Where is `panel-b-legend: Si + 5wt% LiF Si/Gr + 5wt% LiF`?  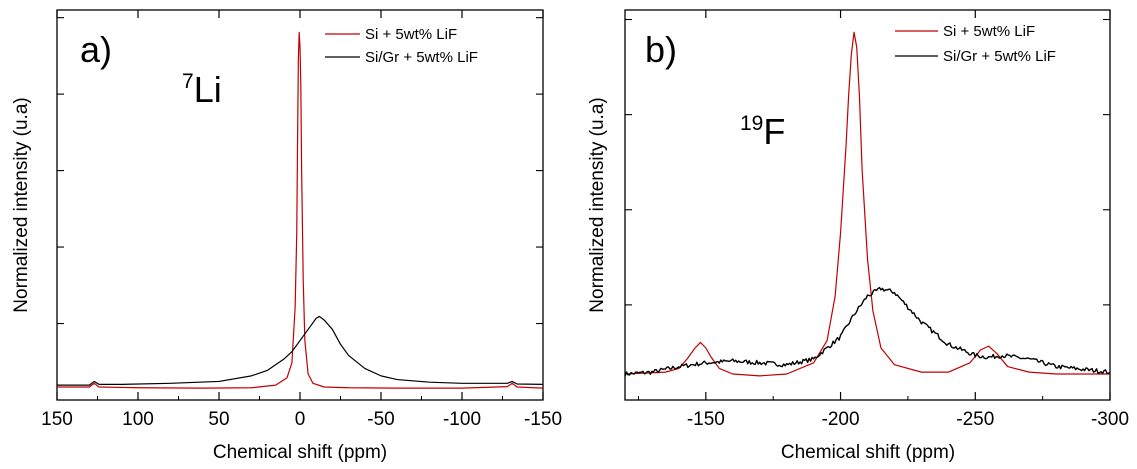
panel-b-legend: Si + 5wt% LiF Si/Gr + 5wt% LiF is located at coordinates (975, 44).